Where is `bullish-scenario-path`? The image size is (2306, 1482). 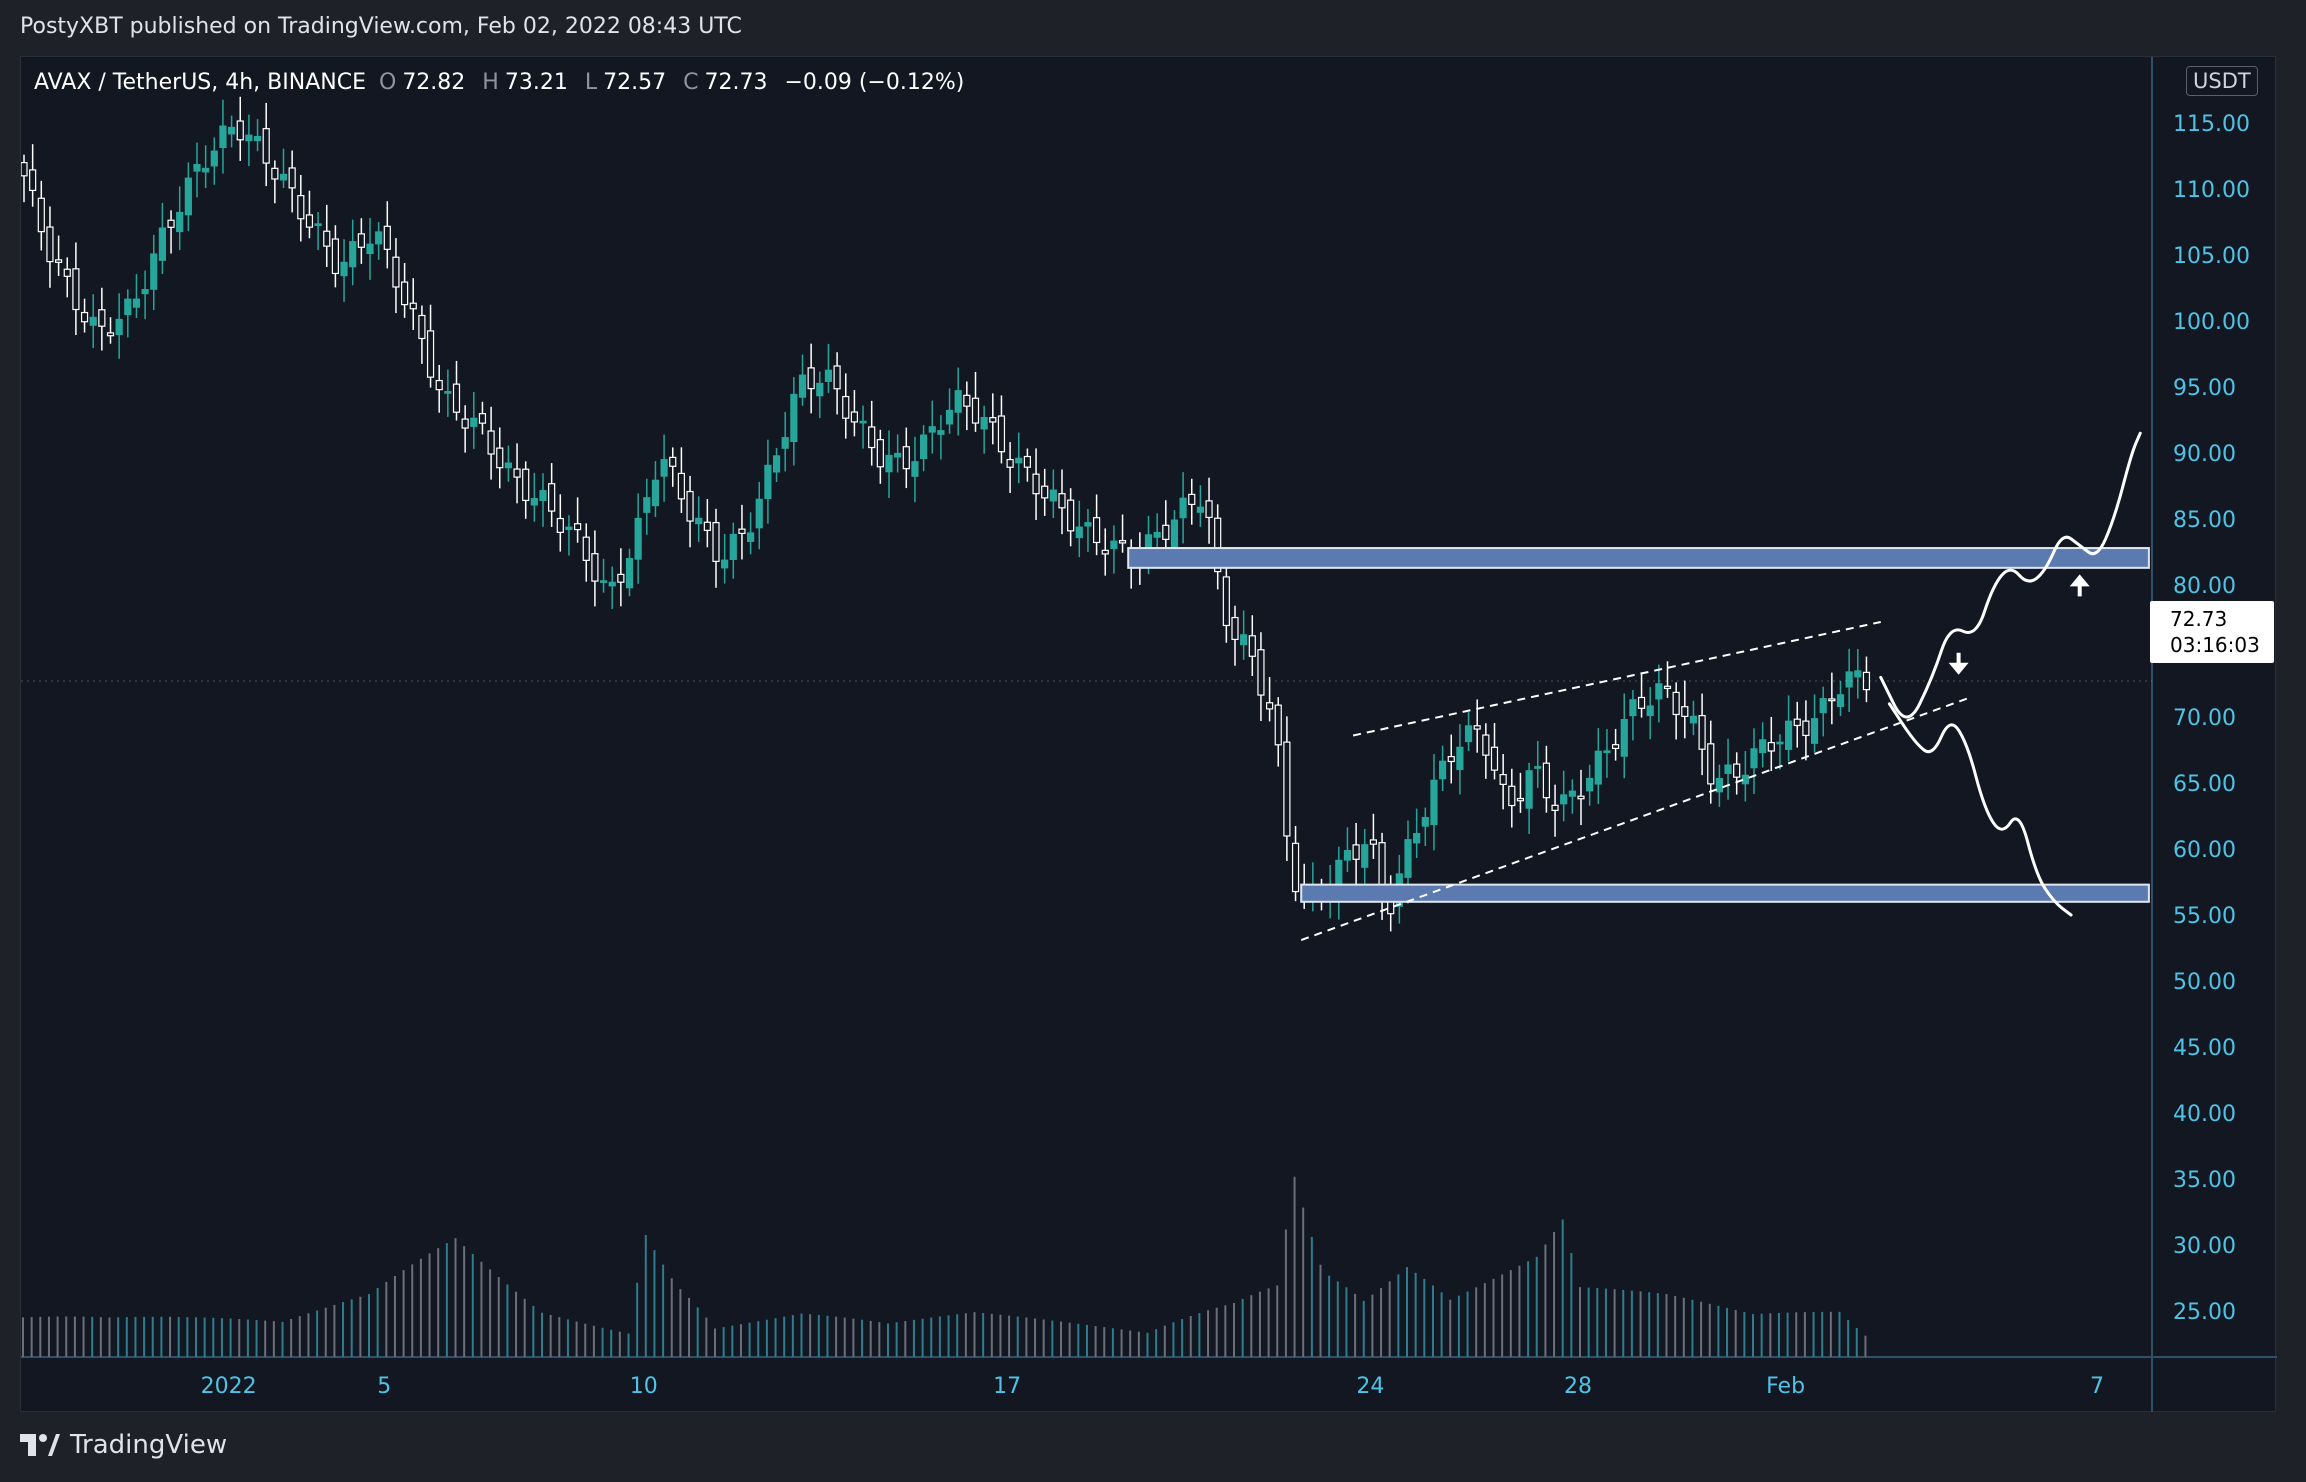
bullish-scenario-path is located at coordinates (2010, 575).